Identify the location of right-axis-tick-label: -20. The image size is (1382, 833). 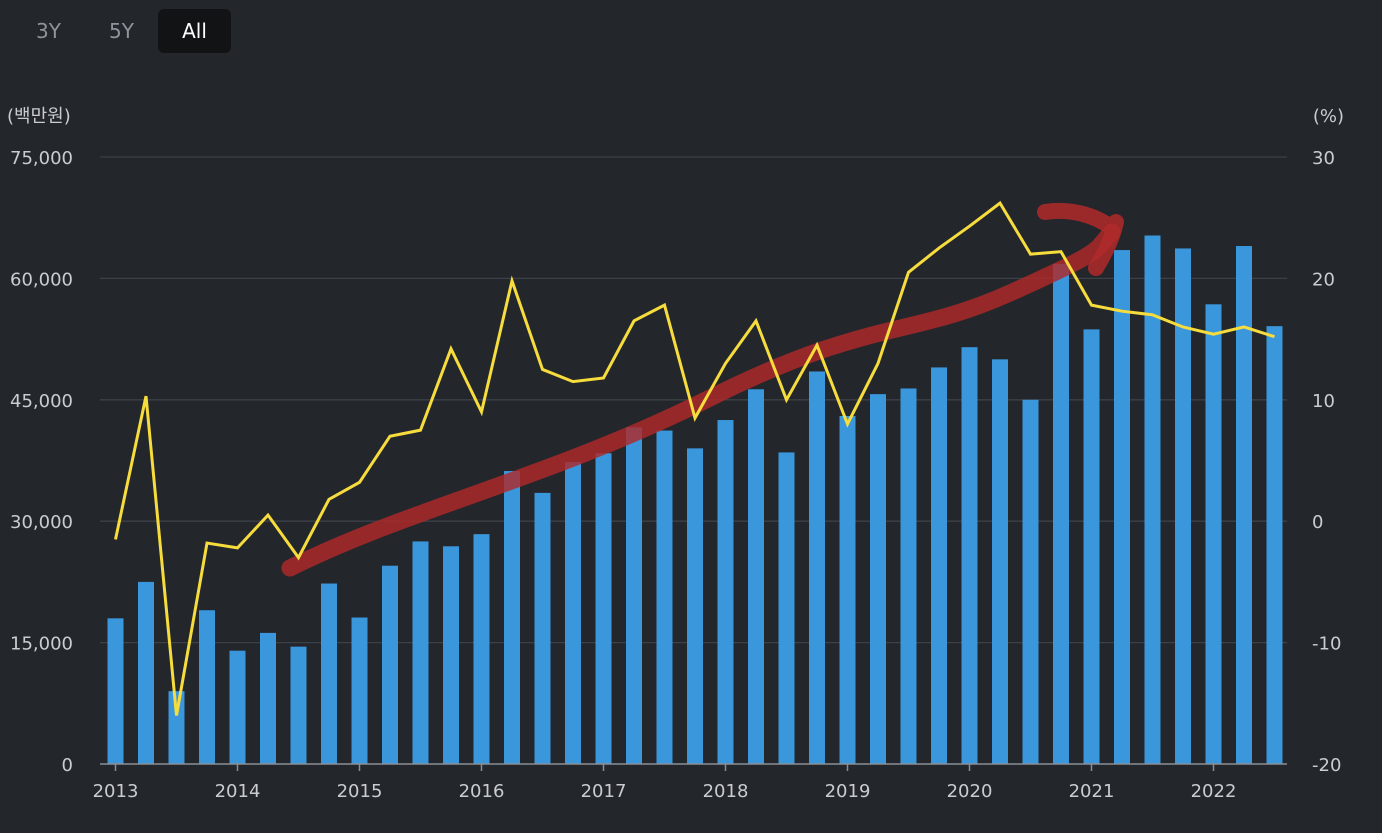
(1326, 765).